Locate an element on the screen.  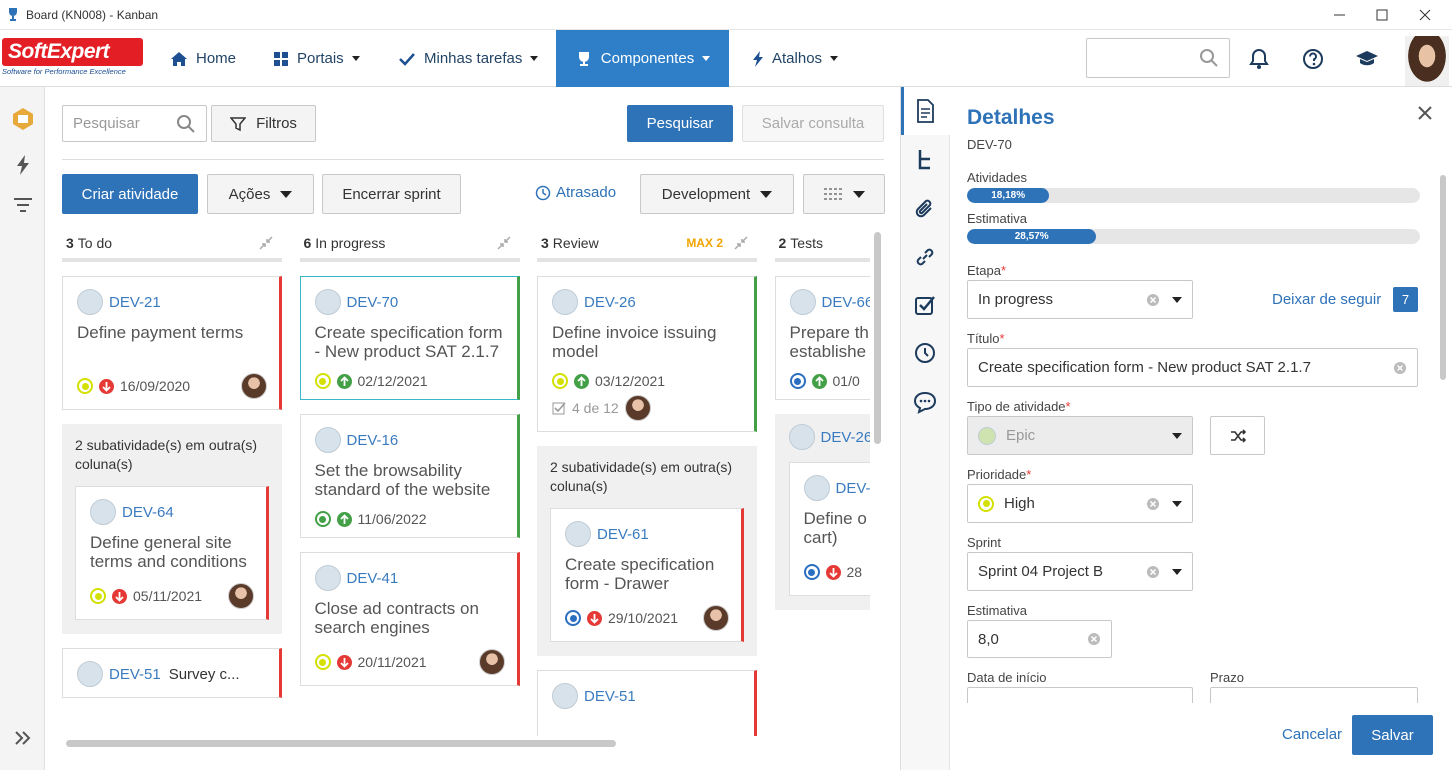
card-id: DEV-16 is located at coordinates (372, 440).